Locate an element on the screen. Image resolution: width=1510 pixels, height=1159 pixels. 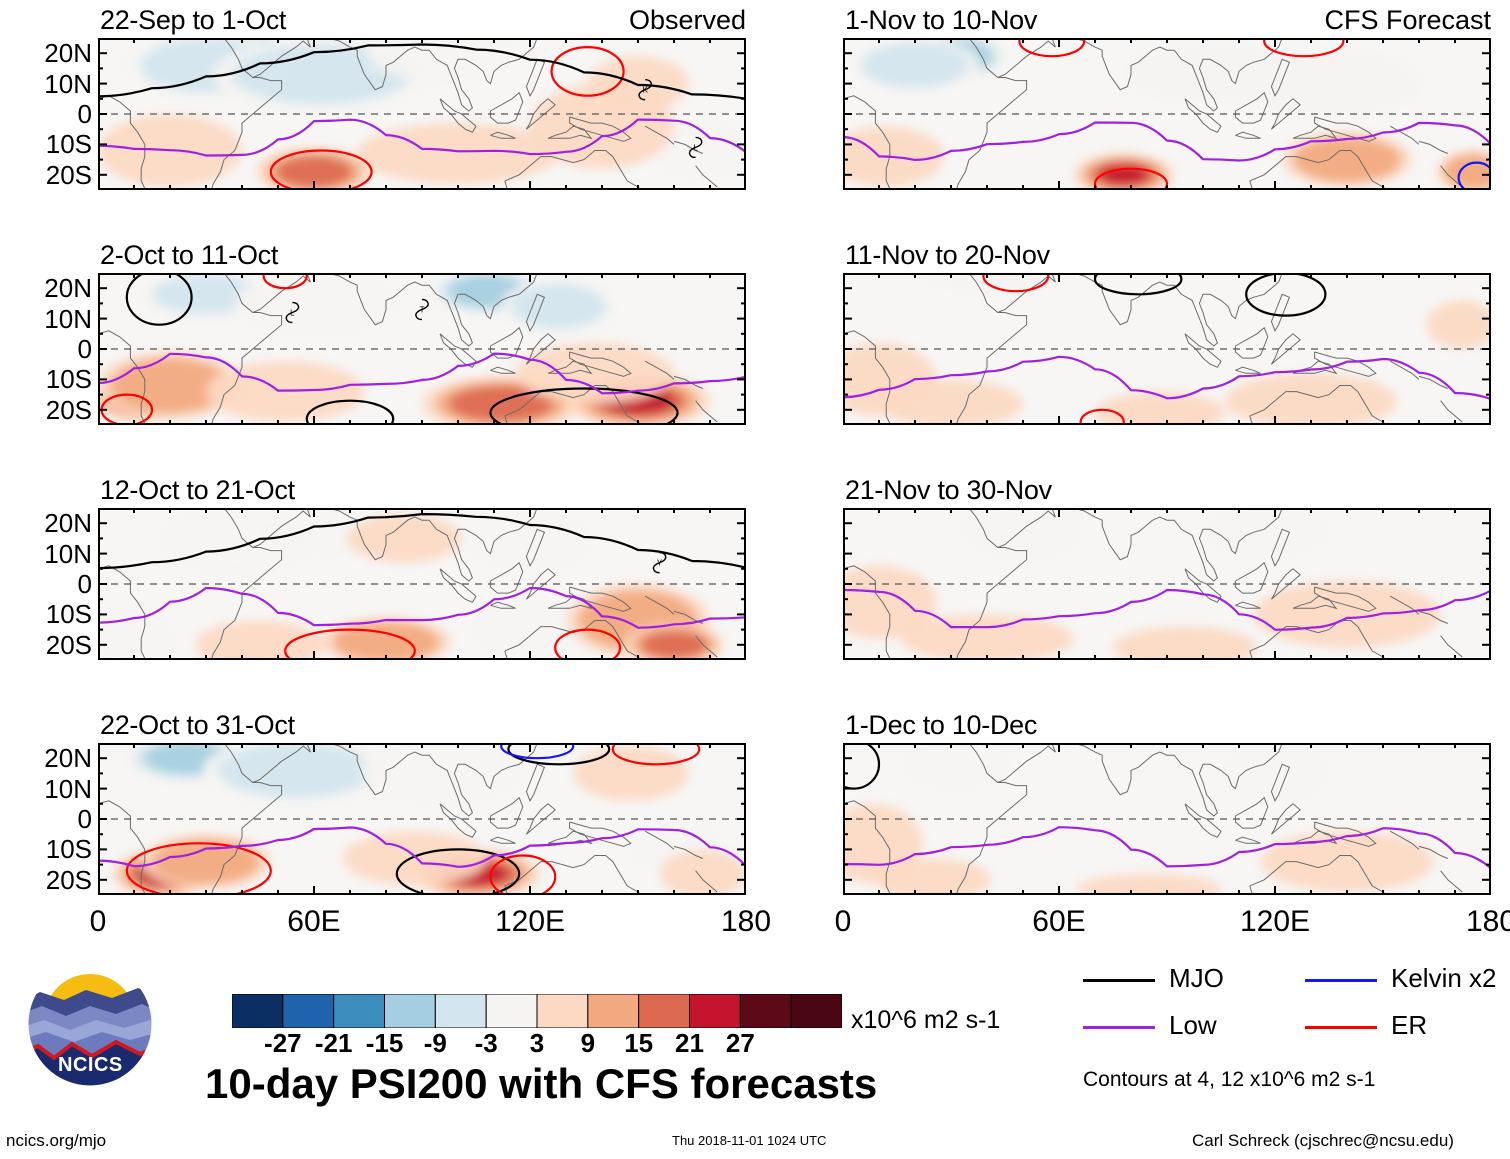
colorbar-tick: 3 is located at coordinates (537, 1043).